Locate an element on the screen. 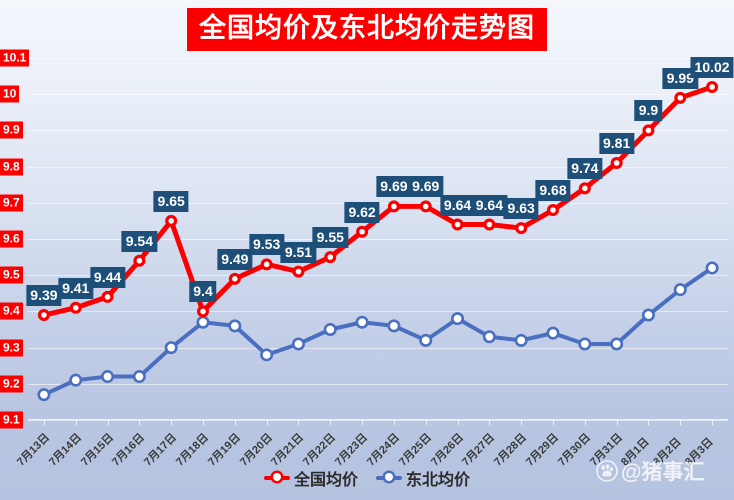 This screenshot has height=500, width=734. data-point-label: 9.41 is located at coordinates (76, 288).